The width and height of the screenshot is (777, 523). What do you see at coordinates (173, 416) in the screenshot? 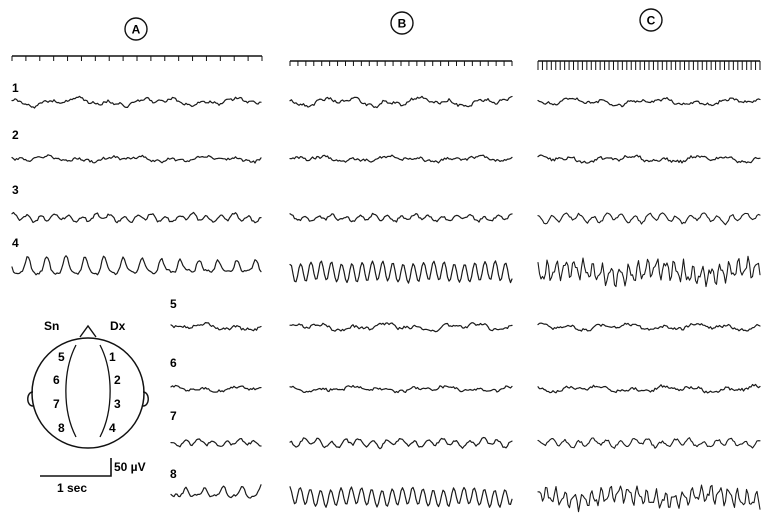
I see `channel-label-7: 7` at bounding box center [173, 416].